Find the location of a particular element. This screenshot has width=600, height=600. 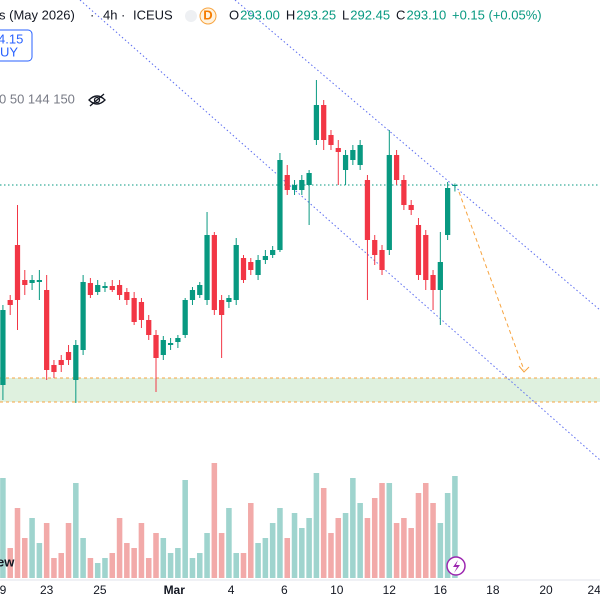

order-box is located at coordinates (16, 45).